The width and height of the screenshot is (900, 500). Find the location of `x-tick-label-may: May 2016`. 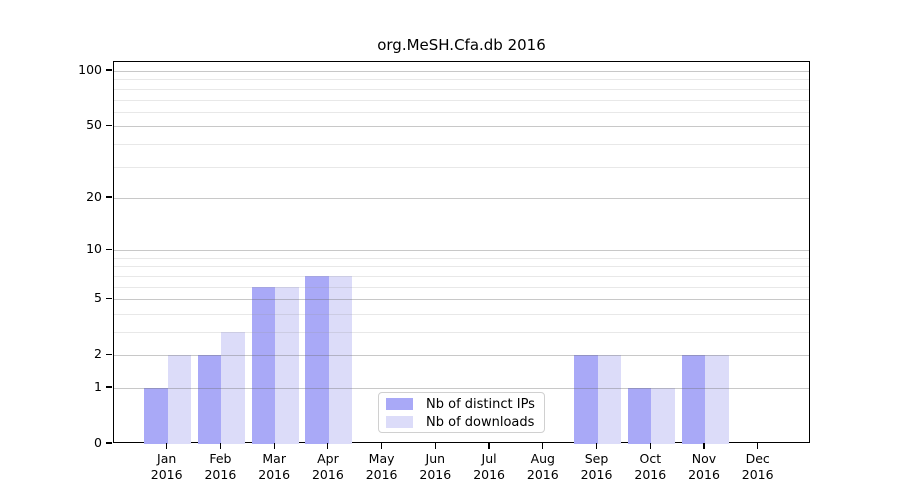

x-tick-label-may: May 2016 is located at coordinates (381, 466).